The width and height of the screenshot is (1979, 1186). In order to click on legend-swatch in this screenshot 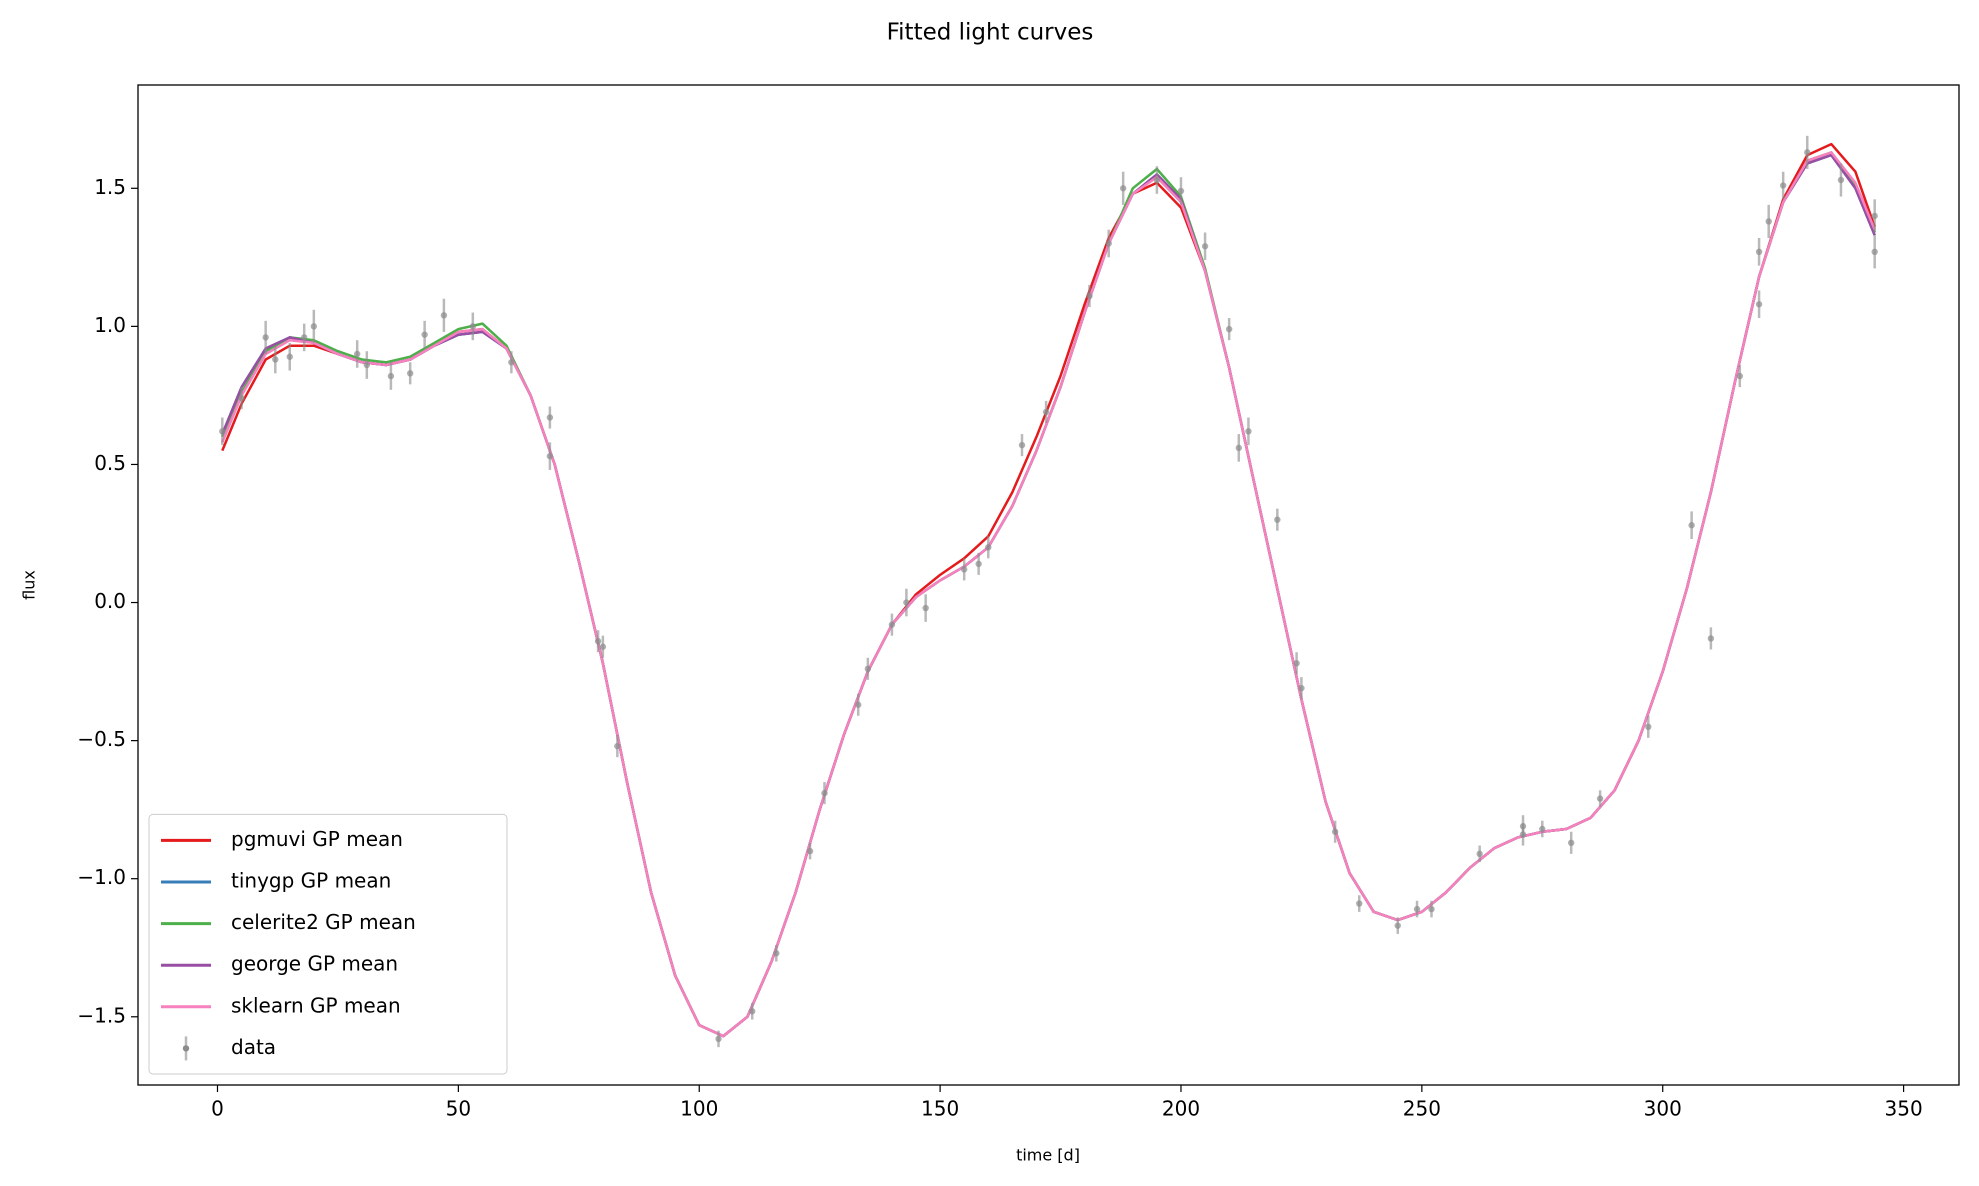, I will do `click(186, 1048)`.